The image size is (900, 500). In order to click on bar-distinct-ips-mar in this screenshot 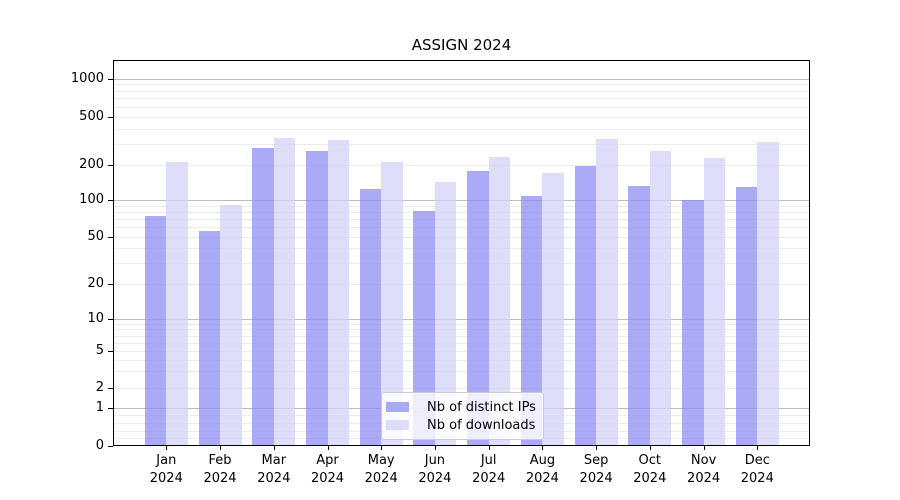, I will do `click(263, 296)`.